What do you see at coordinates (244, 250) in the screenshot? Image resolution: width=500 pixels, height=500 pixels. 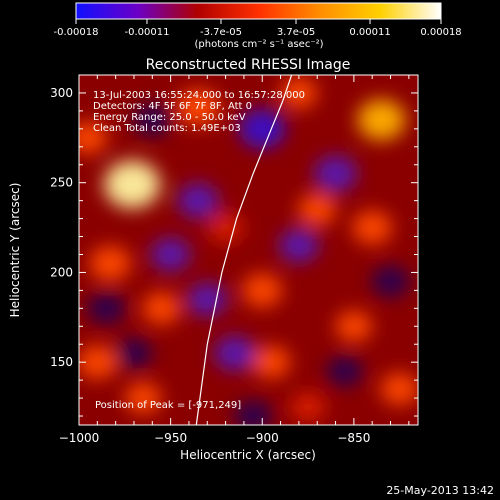 I see `solar-limb-curve` at bounding box center [244, 250].